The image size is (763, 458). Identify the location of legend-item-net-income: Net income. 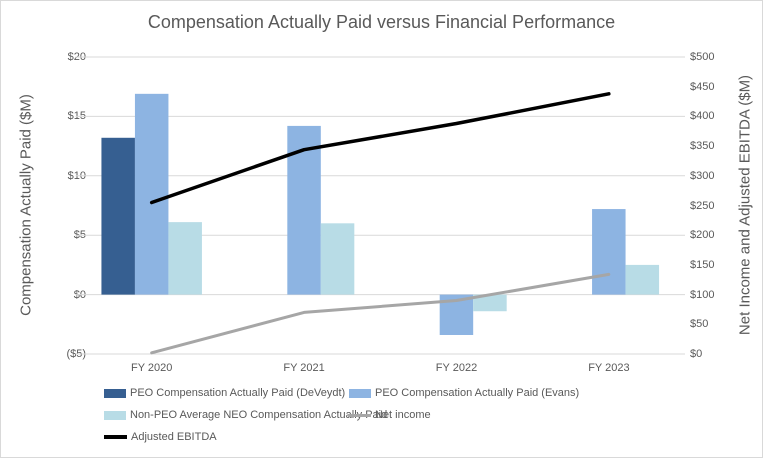
(389, 415).